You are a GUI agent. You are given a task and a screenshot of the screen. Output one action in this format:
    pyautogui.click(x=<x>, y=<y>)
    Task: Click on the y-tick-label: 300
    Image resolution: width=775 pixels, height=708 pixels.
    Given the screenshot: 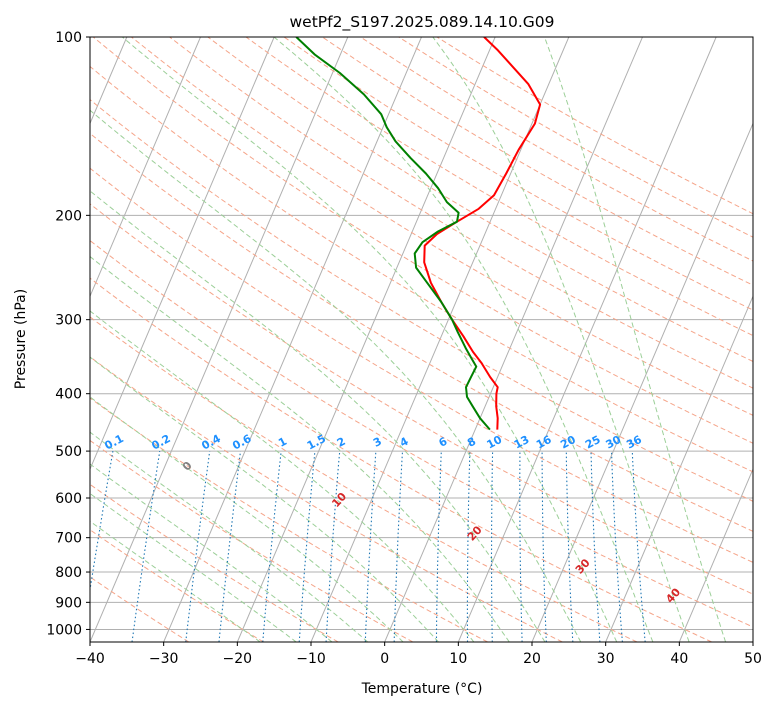 What is the action you would take?
    pyautogui.click(x=68, y=321)
    